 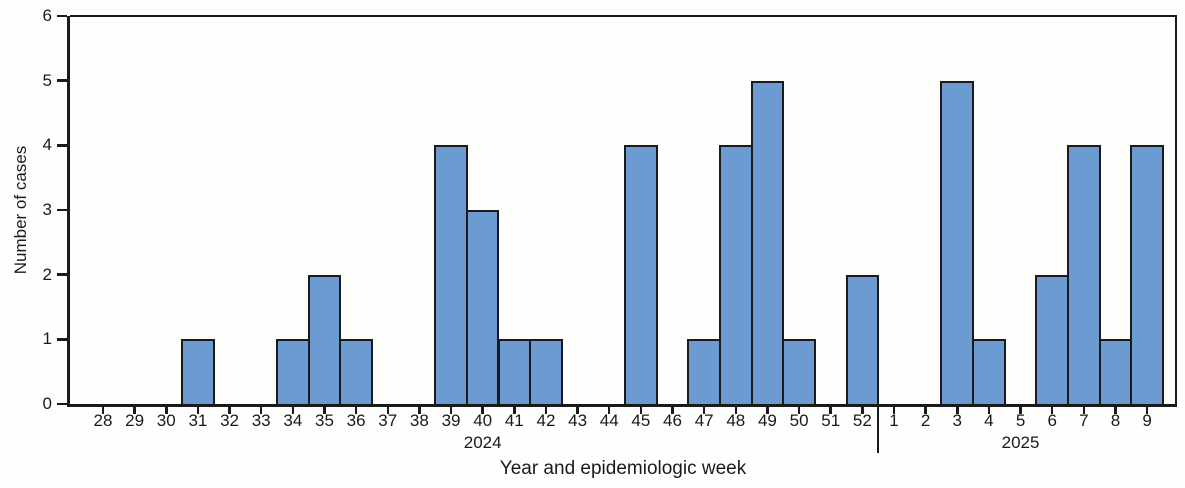 What do you see at coordinates (514, 420) in the screenshot?
I see `week-label: 41` at bounding box center [514, 420].